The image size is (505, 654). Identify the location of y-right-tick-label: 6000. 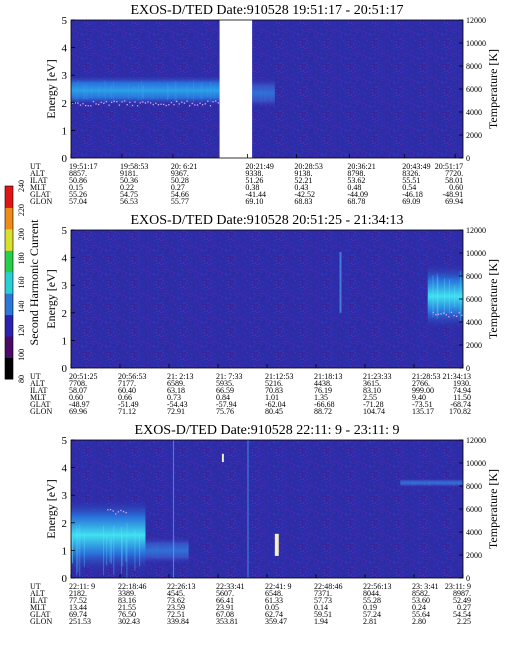
(474, 299).